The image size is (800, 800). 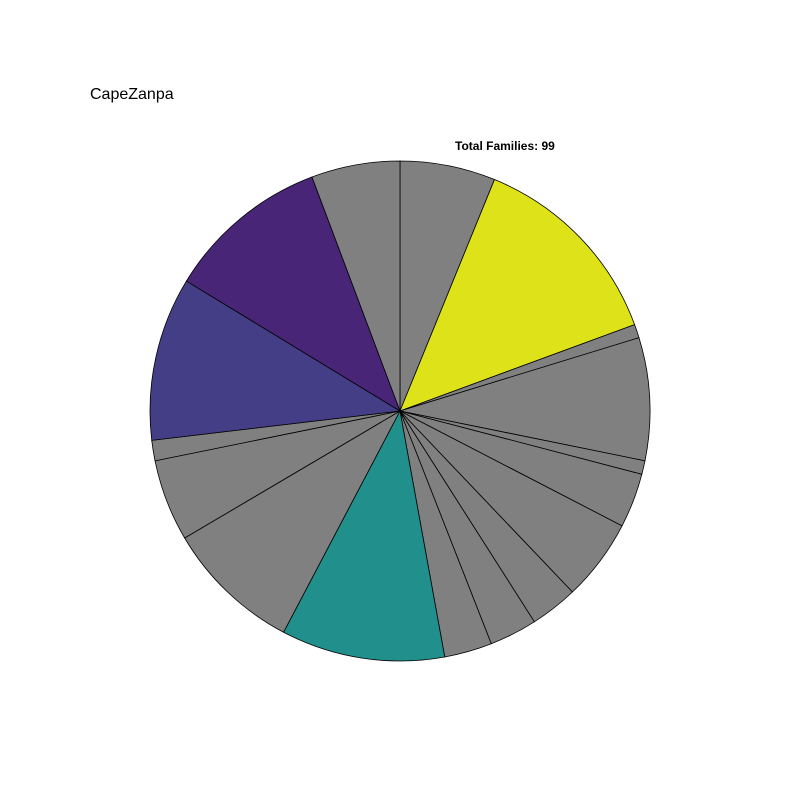 I want to click on chart-title: CapeZanpa, so click(x=132, y=94).